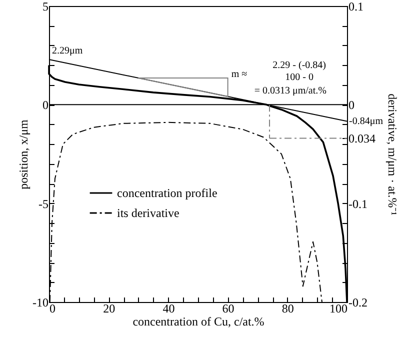 This screenshot has width=409, height=344. Describe the element at coordinates (67, 50) in the screenshot. I see `annotation: 2.29μm` at that location.